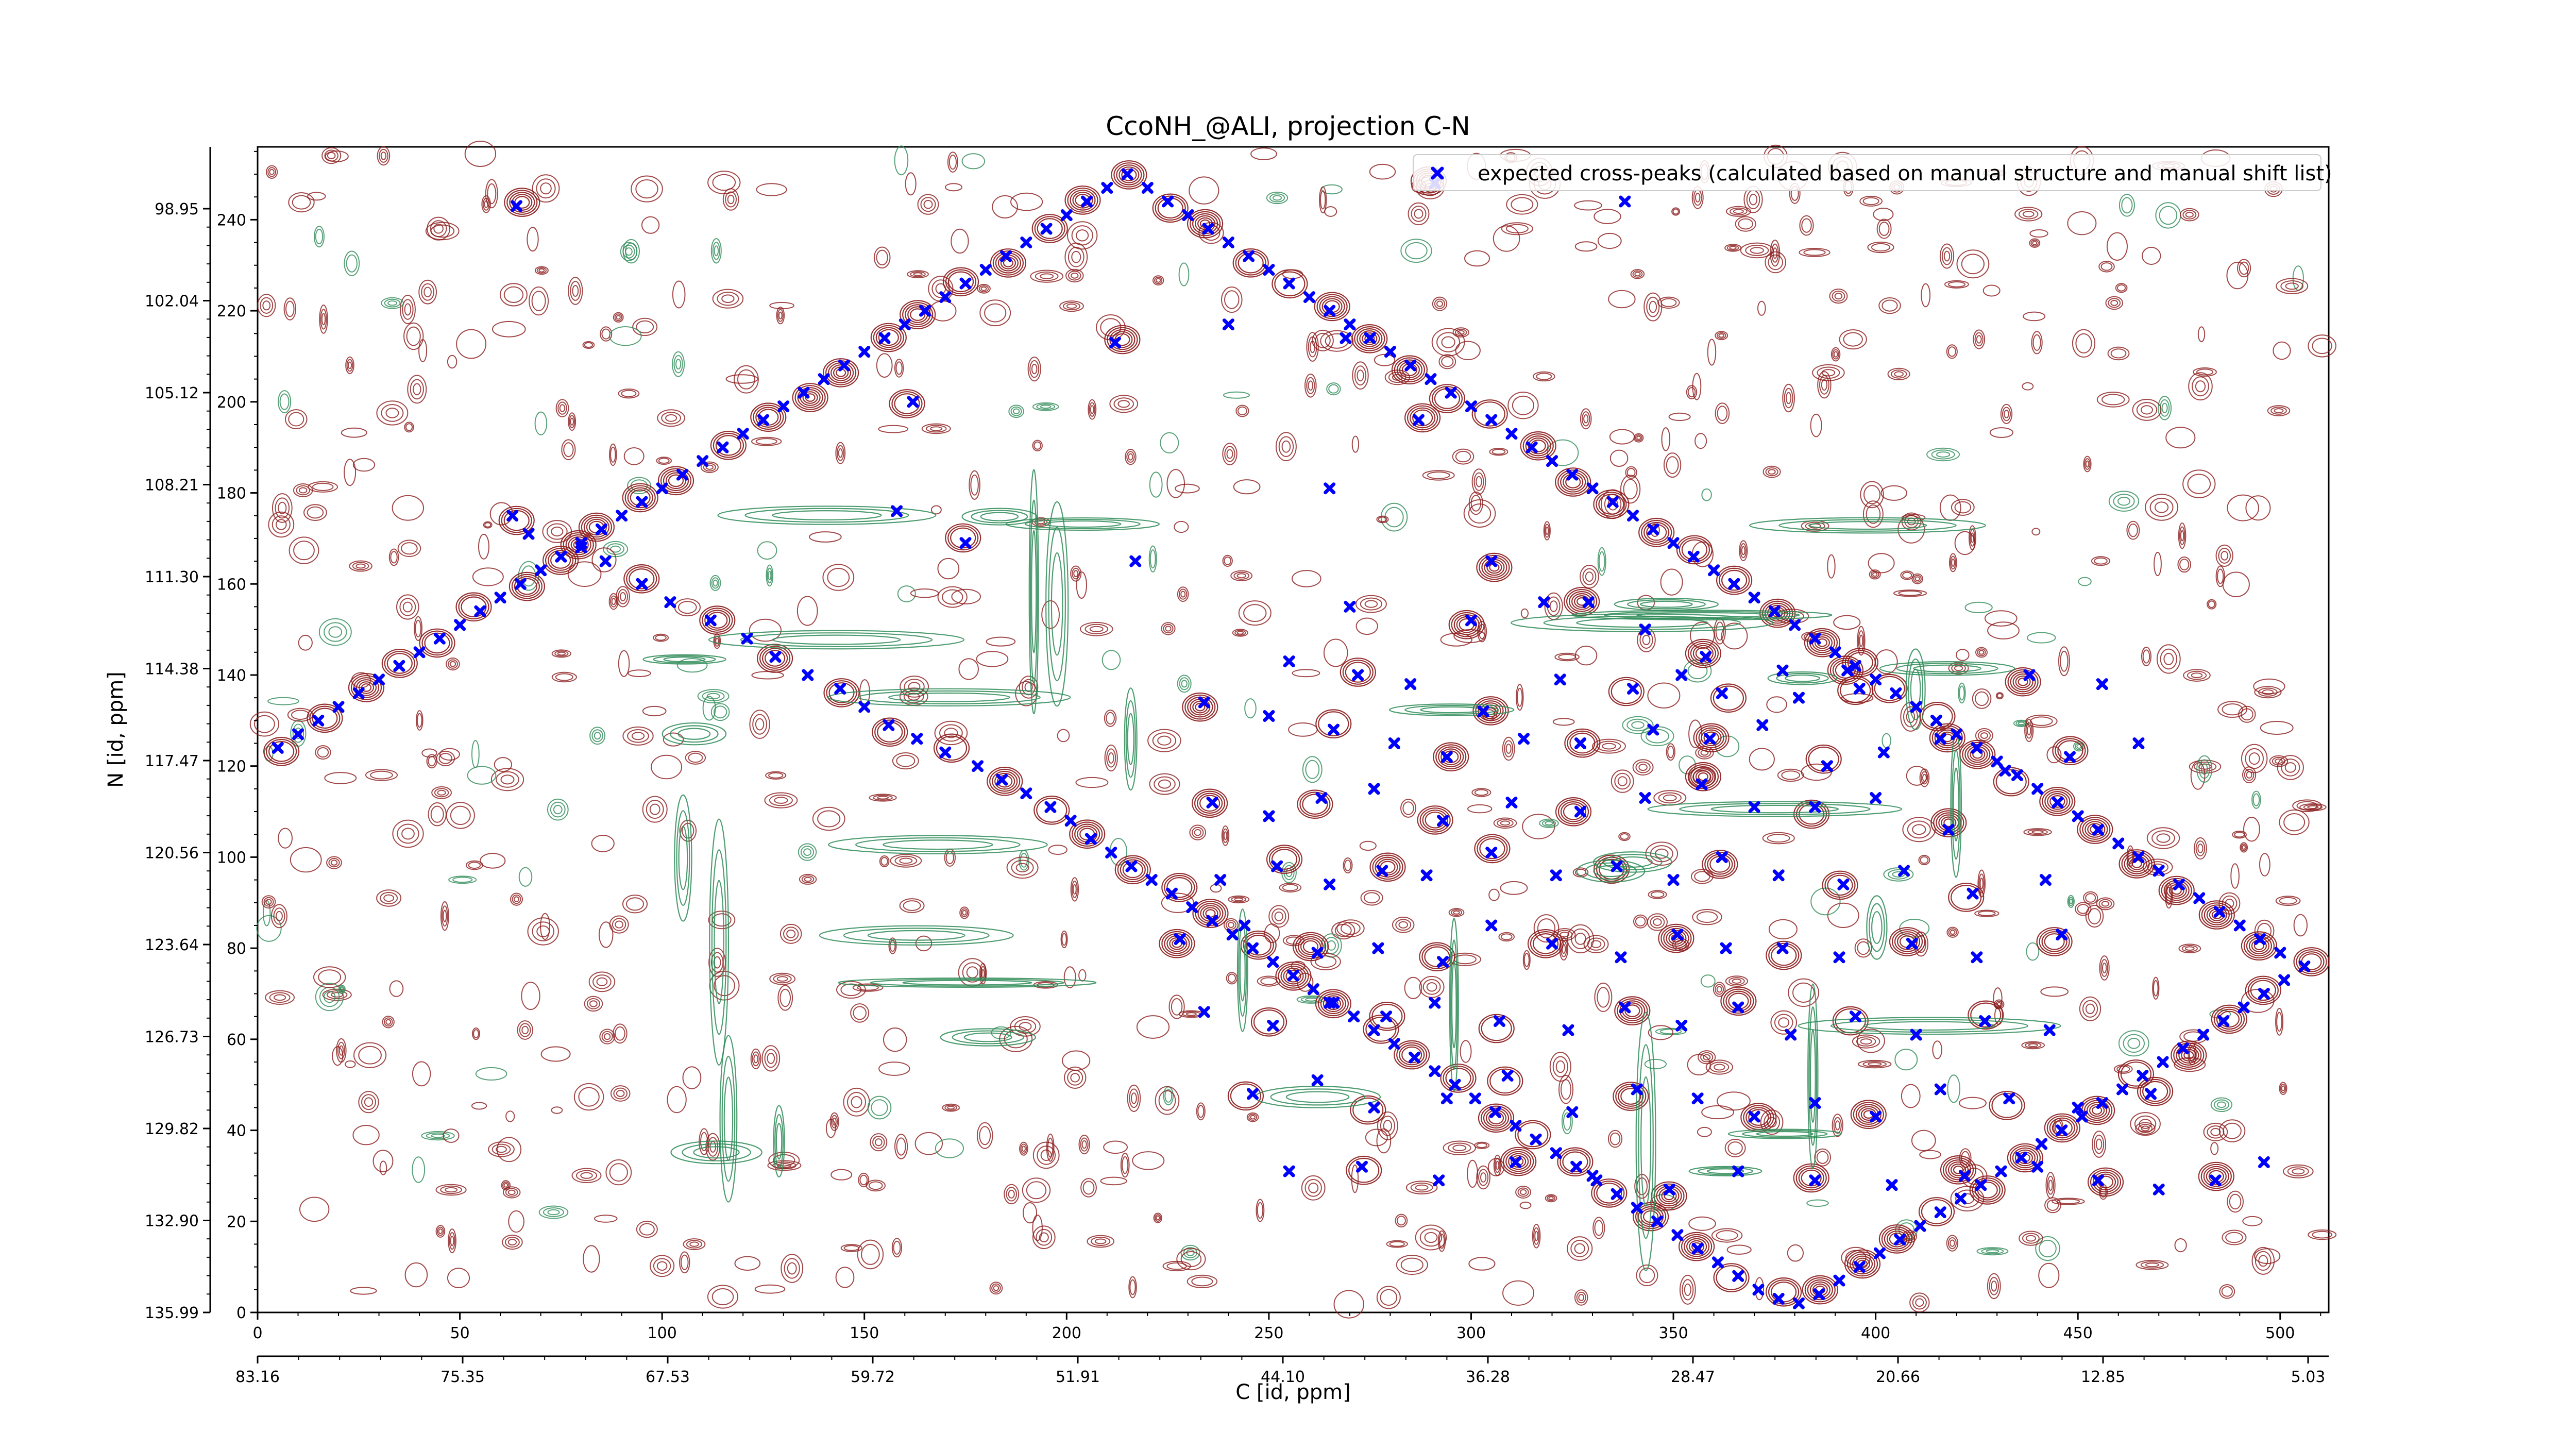  I want to click on legend-marker-x, so click(1437, 173).